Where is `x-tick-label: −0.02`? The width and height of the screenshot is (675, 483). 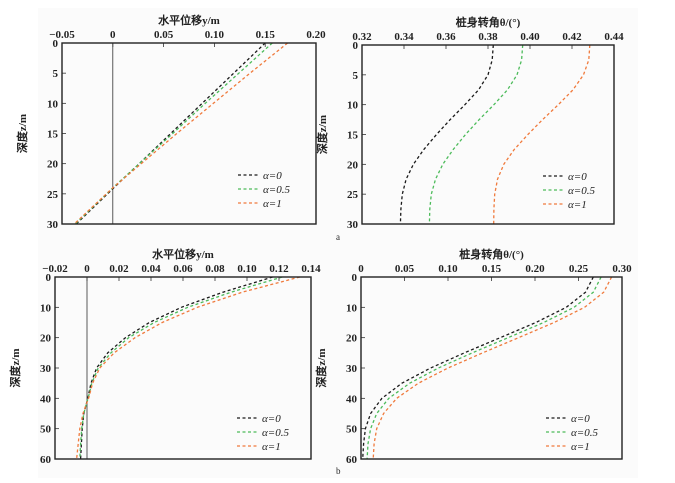 x-tick-label: −0.02 is located at coordinates (55, 269).